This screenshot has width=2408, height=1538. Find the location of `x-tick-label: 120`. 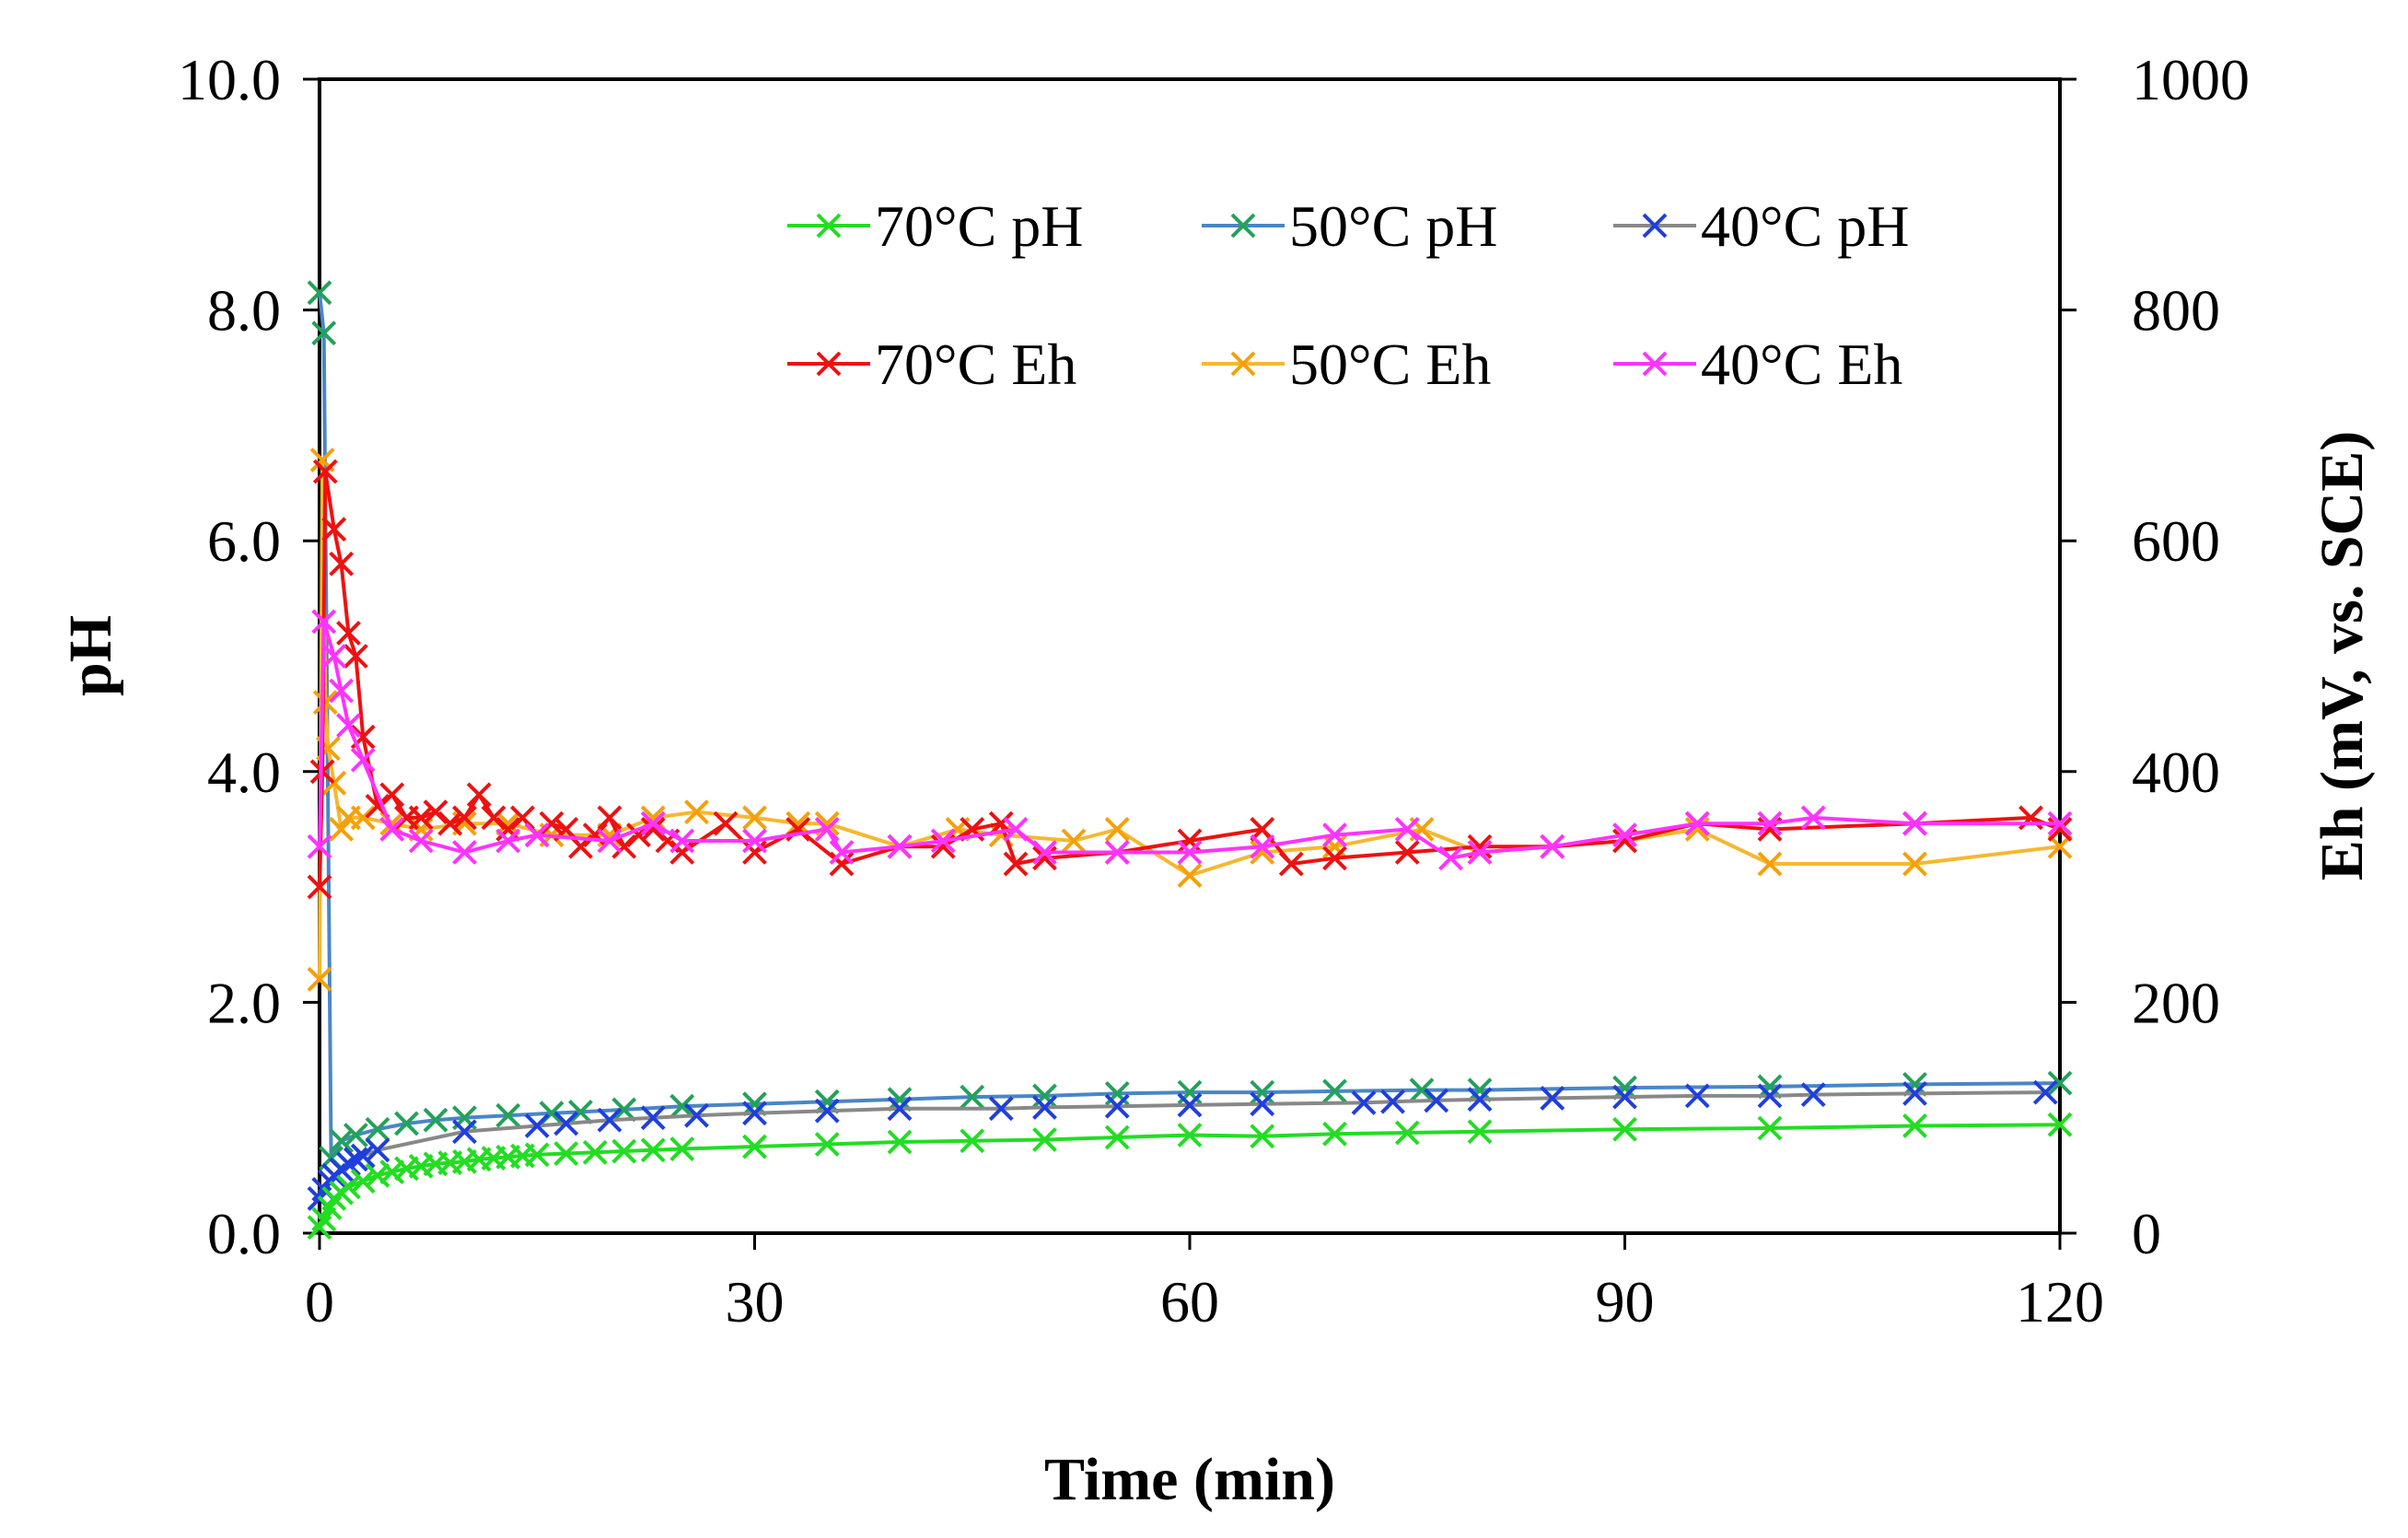

x-tick-label: 120 is located at coordinates (2060, 1302).